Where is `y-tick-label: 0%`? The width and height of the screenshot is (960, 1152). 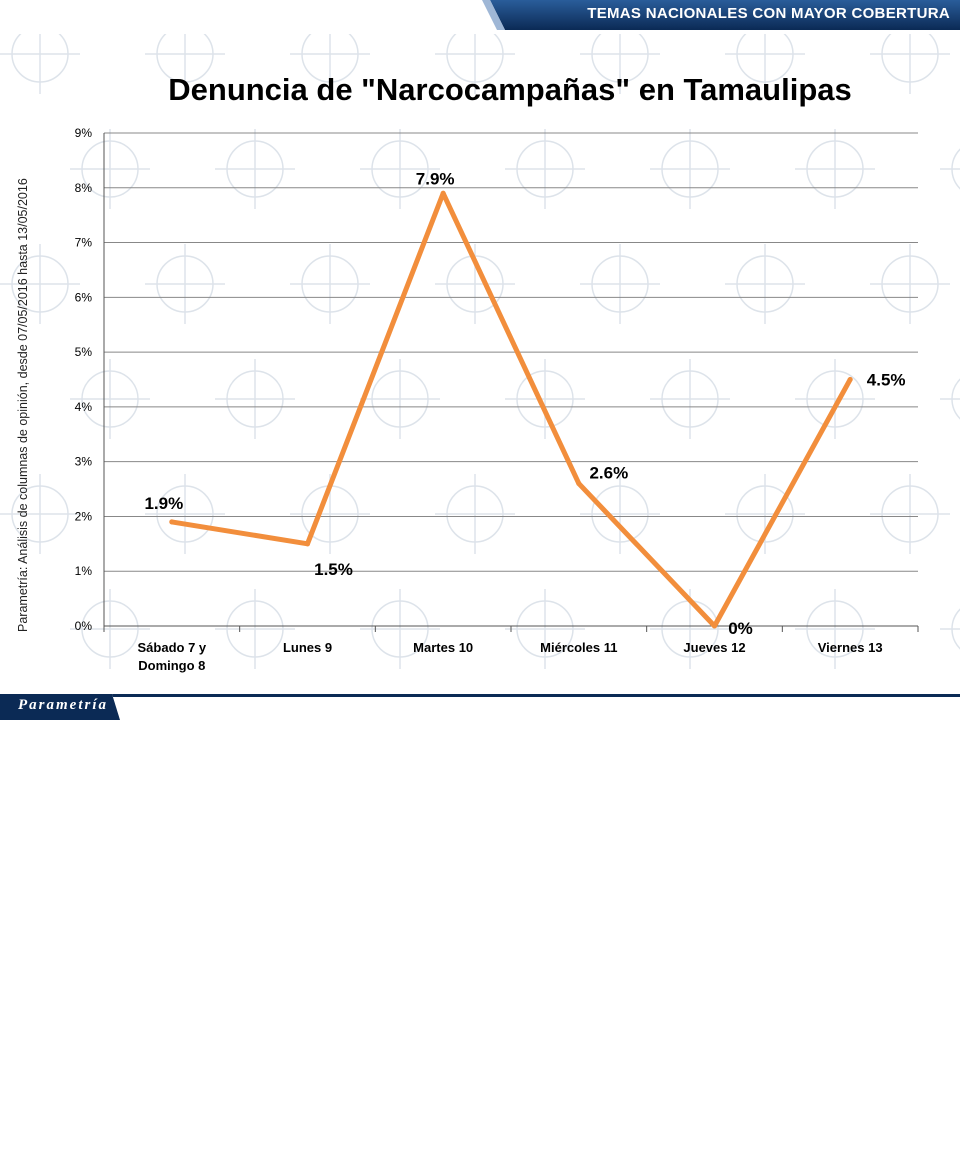
y-tick-label: 0% is located at coordinates (84, 626).